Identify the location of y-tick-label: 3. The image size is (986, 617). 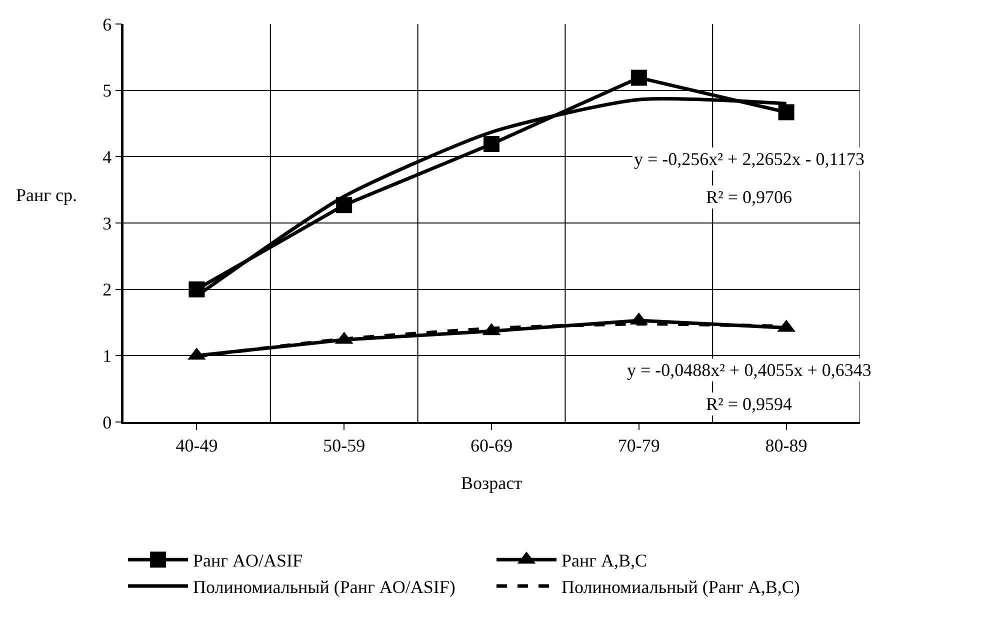
(107, 223).